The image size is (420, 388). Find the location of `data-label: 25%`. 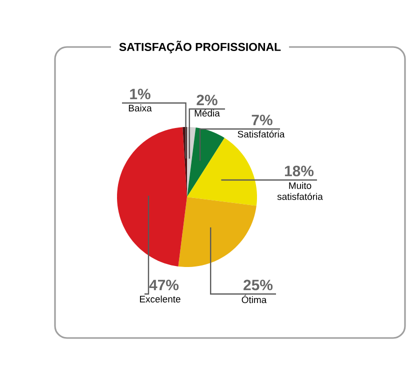

data-label: 25% is located at coordinates (258, 285).